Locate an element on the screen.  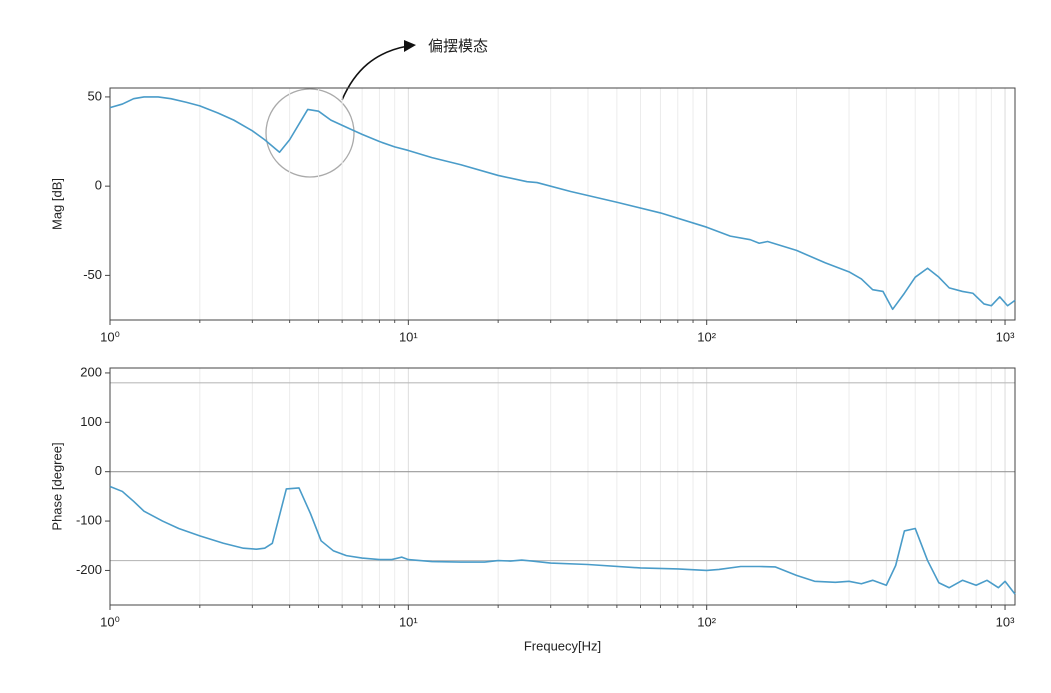
line-series is located at coordinates (562, 540).